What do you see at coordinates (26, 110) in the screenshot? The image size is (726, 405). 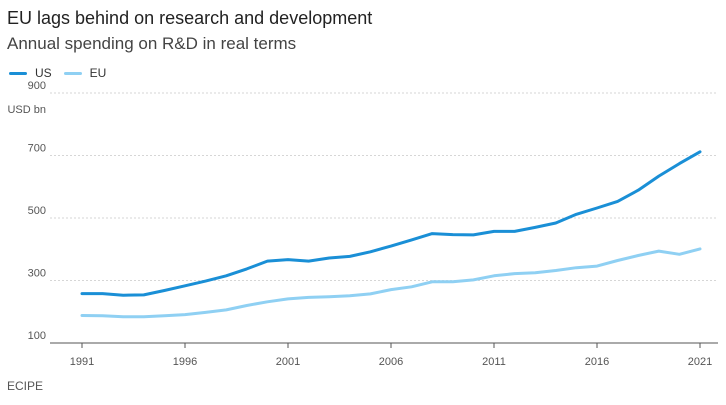 I see `y-axis-label: USD bn` at bounding box center [26, 110].